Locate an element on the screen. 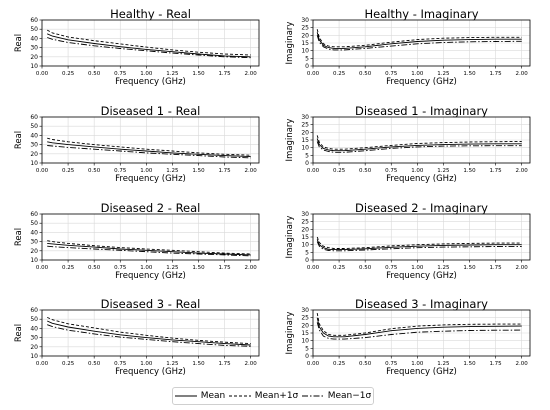  legend-label: Mean is located at coordinates (213, 396).